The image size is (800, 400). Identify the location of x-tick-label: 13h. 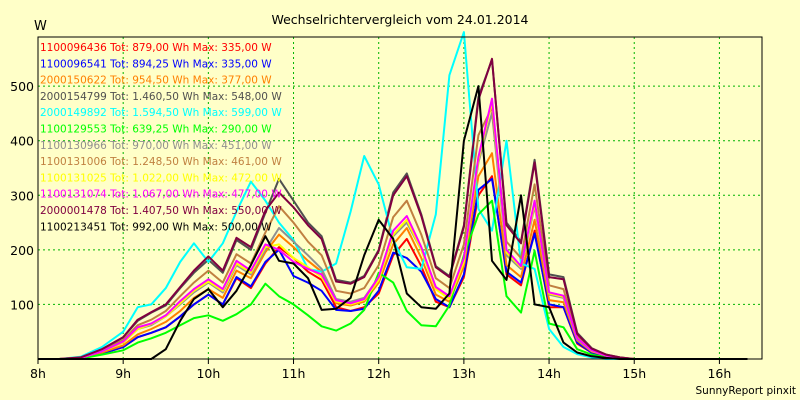
(464, 373).